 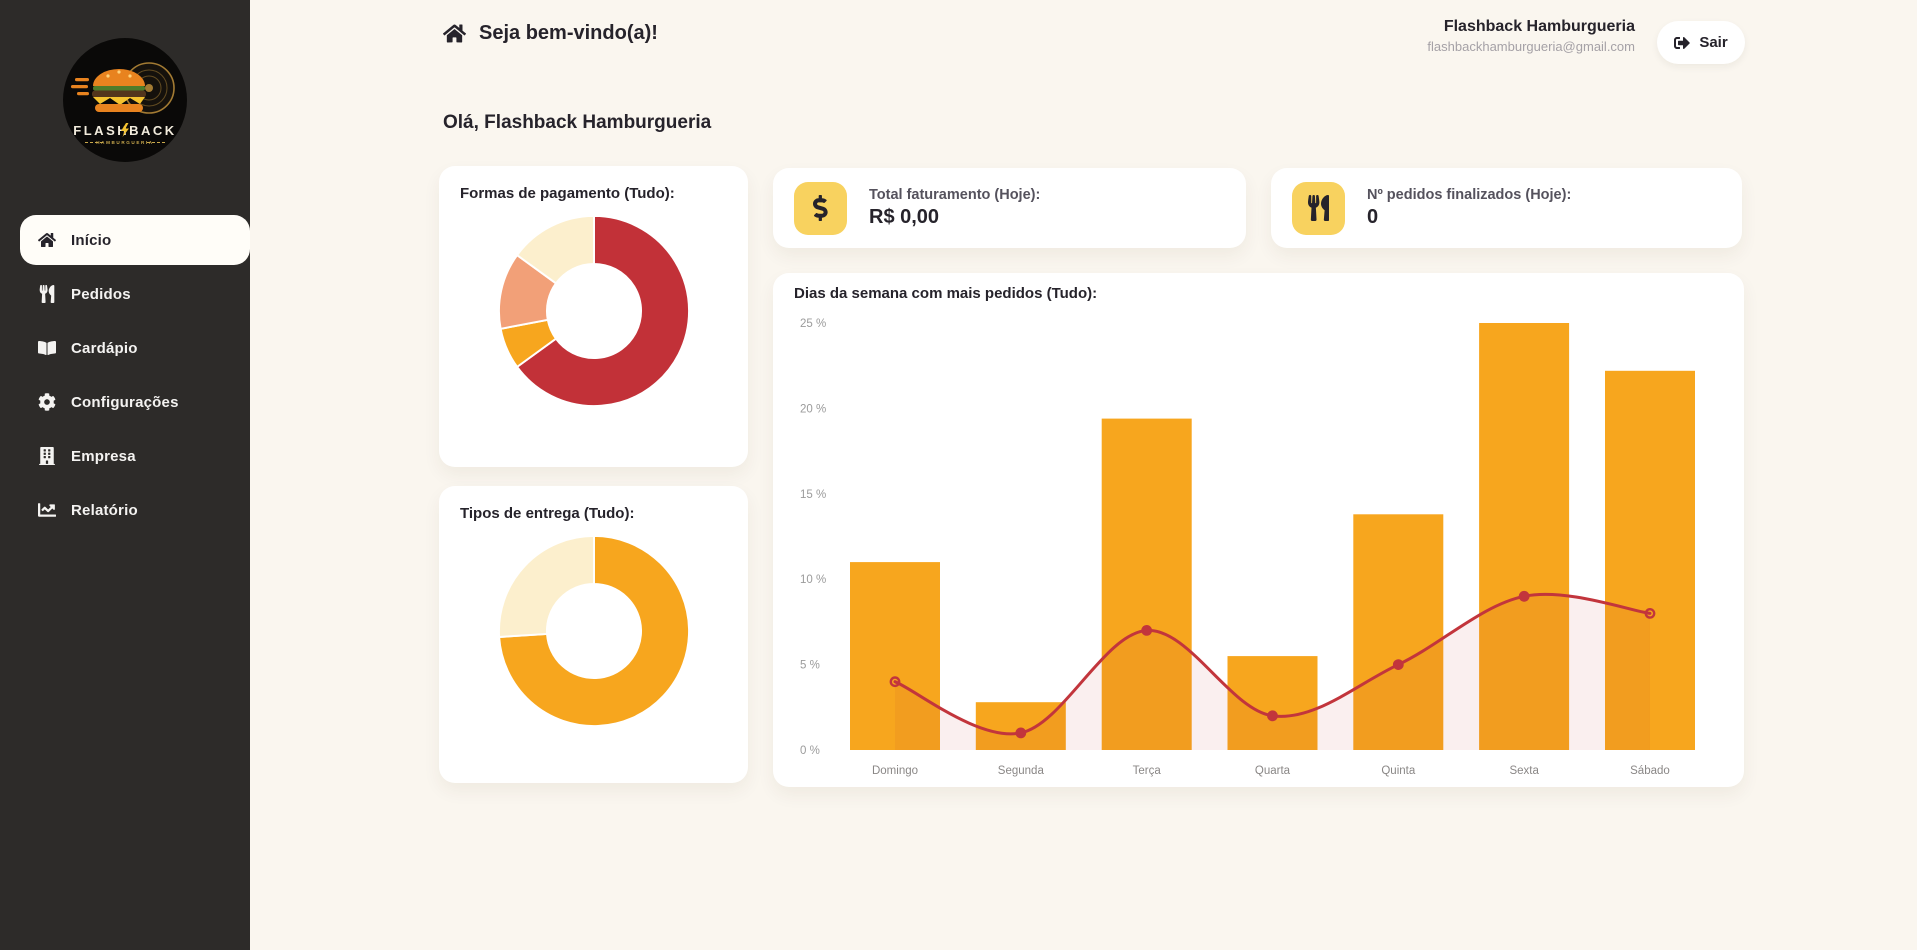 I want to click on sidebar-item-label: Configurações, so click(x=125, y=402).